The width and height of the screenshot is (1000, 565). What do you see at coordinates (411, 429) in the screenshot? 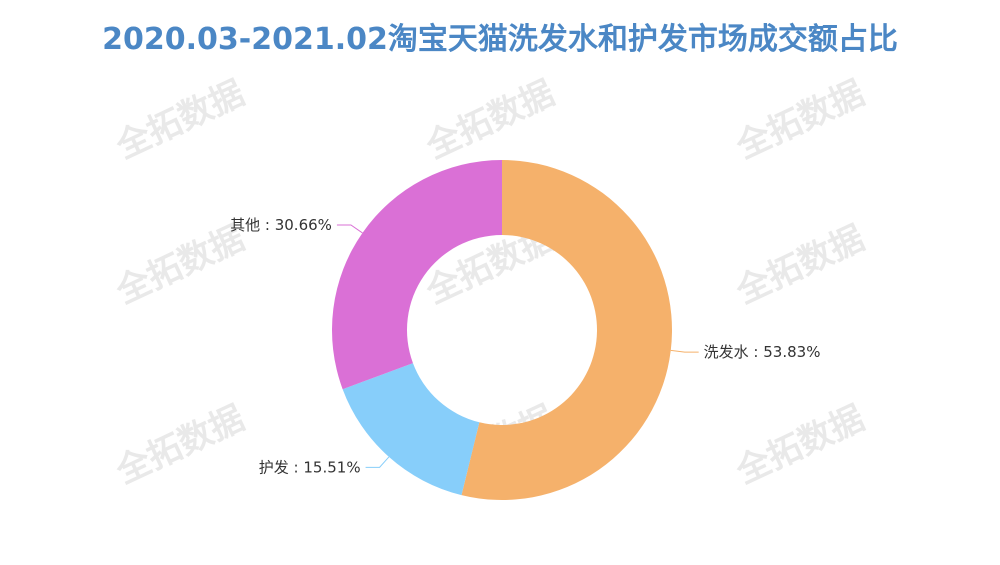
I see `slice-护发` at bounding box center [411, 429].